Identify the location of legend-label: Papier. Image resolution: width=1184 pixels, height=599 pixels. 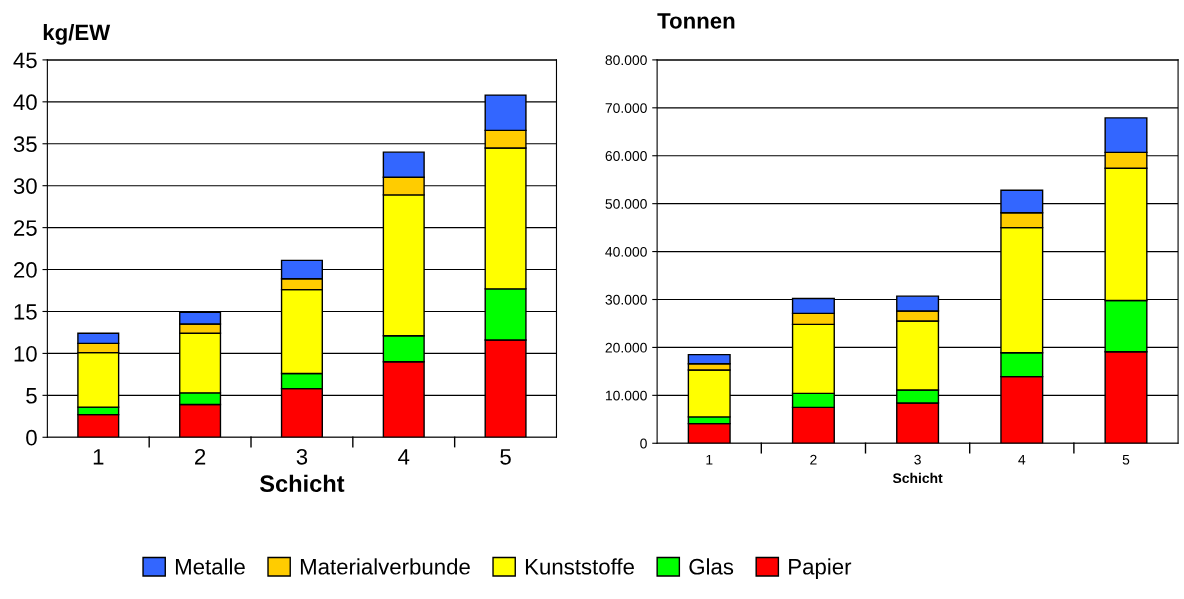
(820, 568).